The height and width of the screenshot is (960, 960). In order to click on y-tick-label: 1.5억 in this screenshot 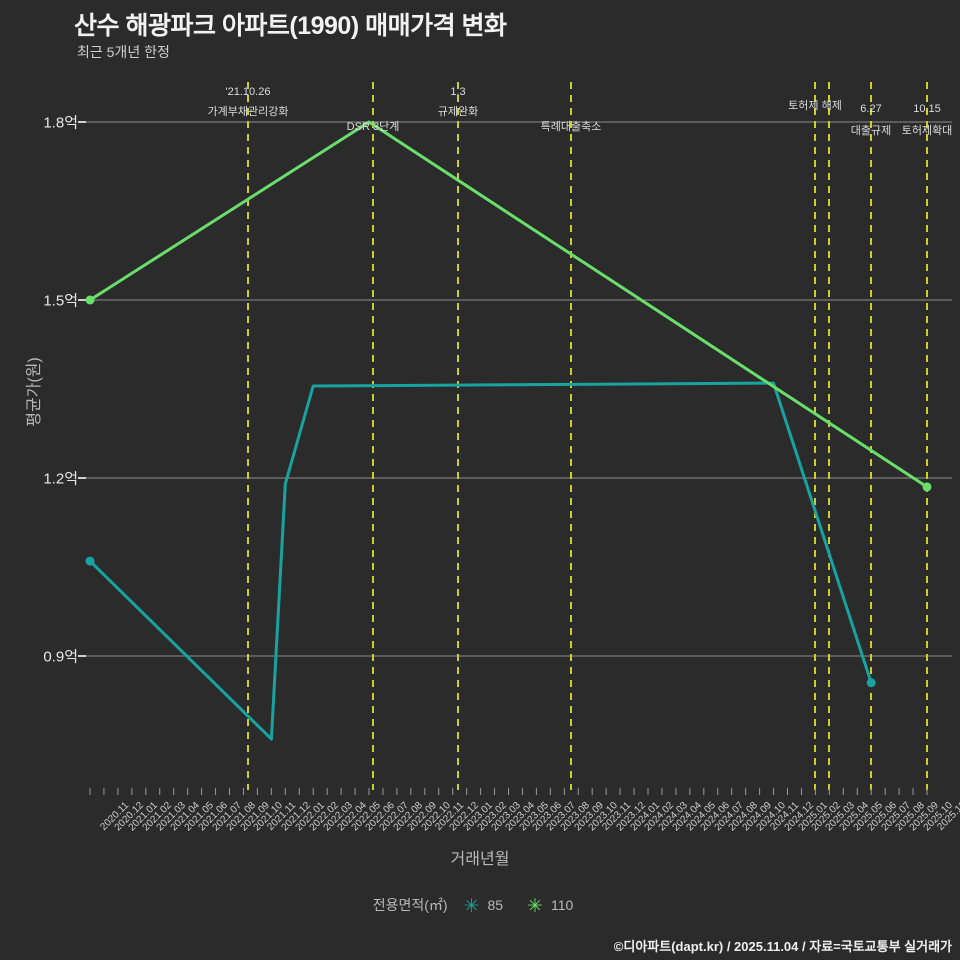, I will do `click(60, 301)`.